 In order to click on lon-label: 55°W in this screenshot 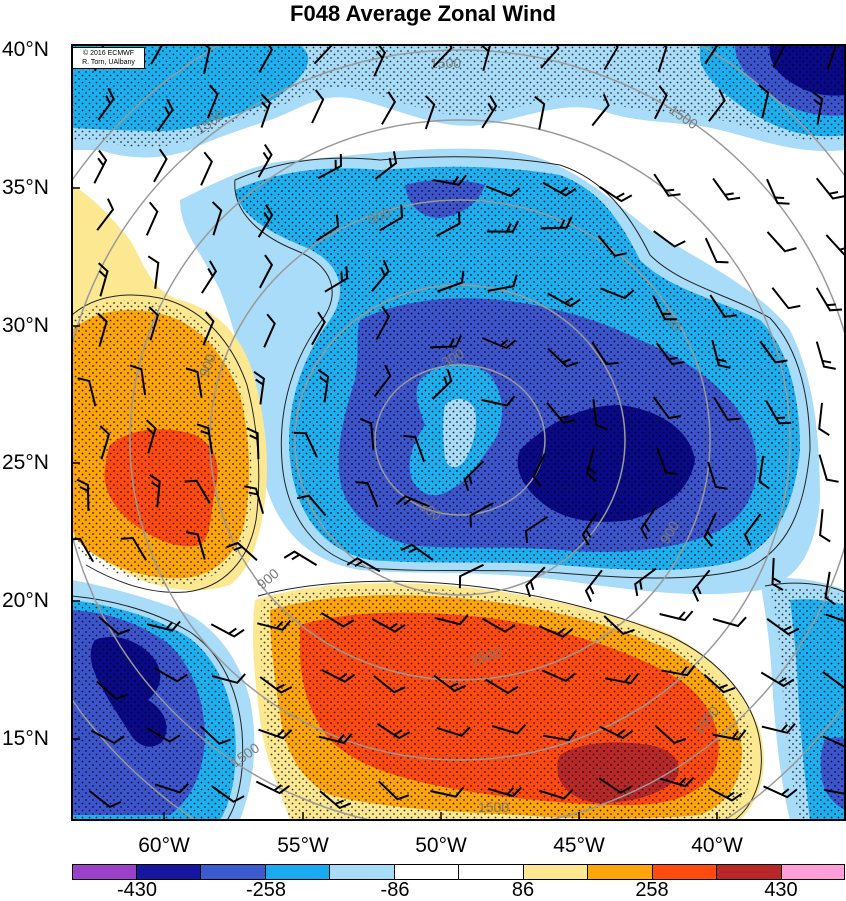, I will do `click(303, 845)`.